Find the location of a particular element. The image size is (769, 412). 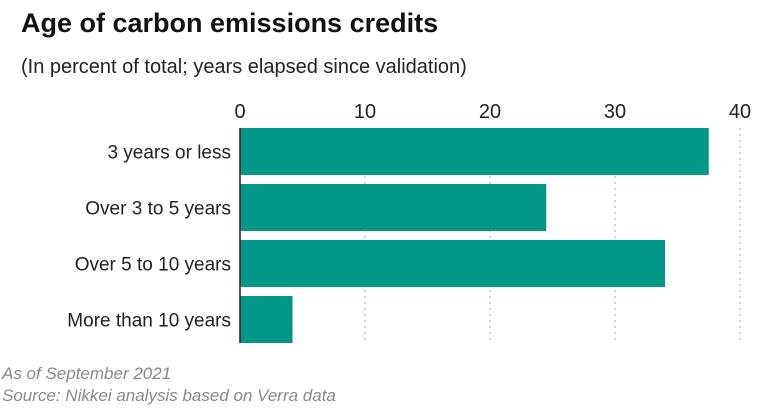

x-tick-label-40: 40 is located at coordinates (740, 112).